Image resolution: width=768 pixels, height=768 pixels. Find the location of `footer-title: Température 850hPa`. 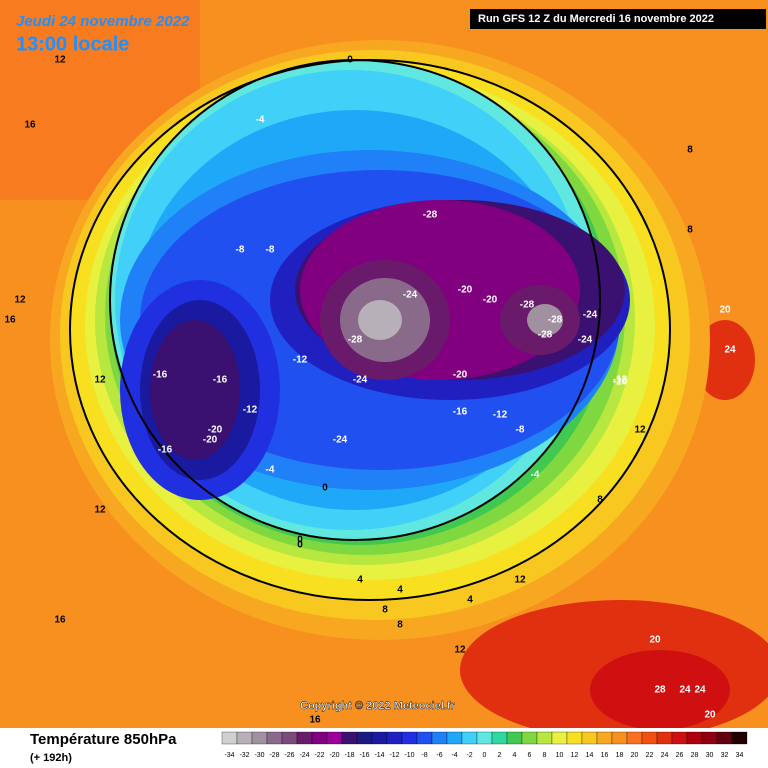

footer-title: Température 850hPa is located at coordinates (103, 739).